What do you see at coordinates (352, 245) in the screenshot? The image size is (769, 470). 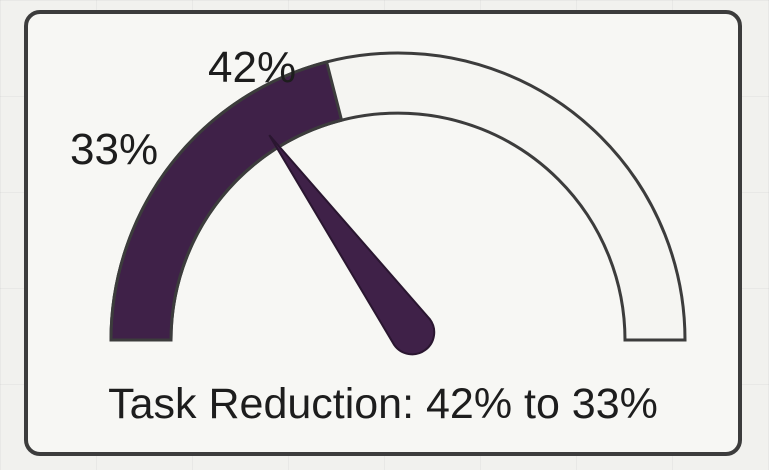 I see `gauge-needle` at bounding box center [352, 245].